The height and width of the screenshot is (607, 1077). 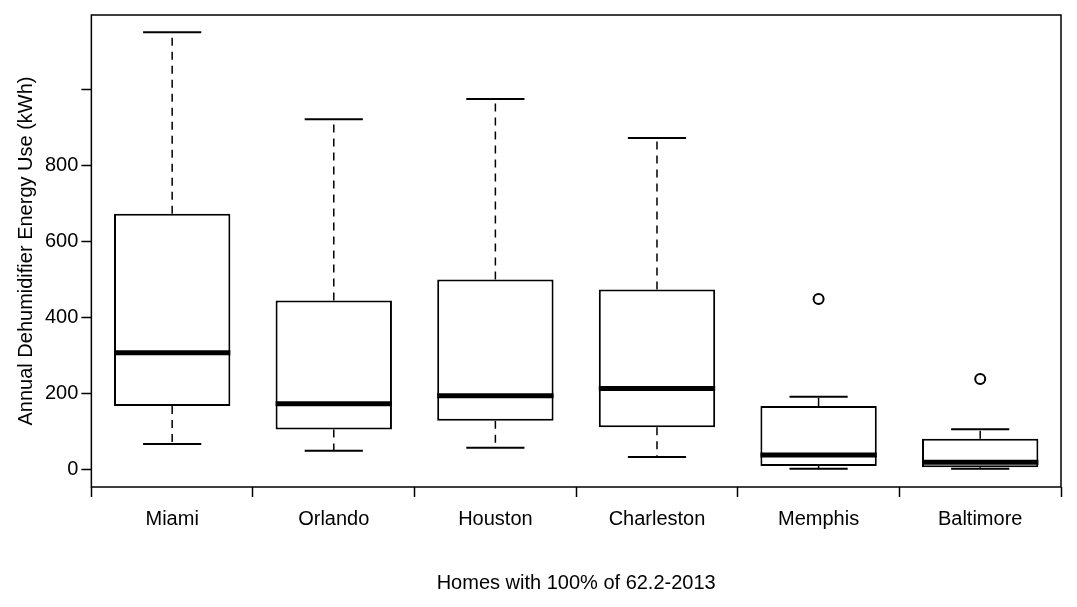 What do you see at coordinates (334, 517) in the screenshot?
I see `x-tick-label: Orlando` at bounding box center [334, 517].